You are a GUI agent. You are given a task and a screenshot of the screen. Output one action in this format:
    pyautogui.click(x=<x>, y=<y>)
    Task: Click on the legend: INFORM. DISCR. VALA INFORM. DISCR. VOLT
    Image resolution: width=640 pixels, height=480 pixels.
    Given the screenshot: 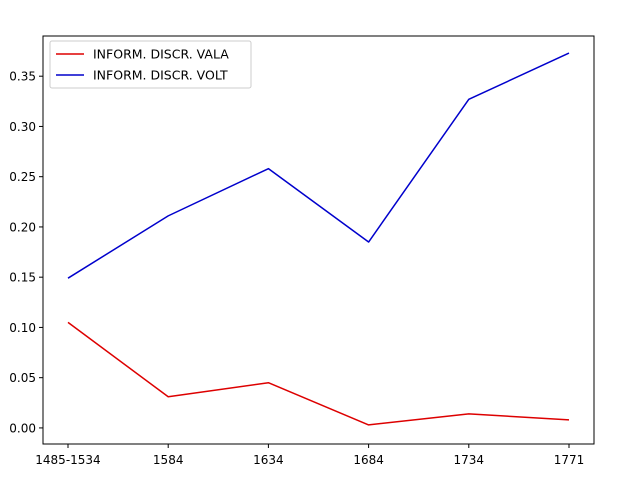 What is the action you would take?
    pyautogui.click(x=150, y=64)
    